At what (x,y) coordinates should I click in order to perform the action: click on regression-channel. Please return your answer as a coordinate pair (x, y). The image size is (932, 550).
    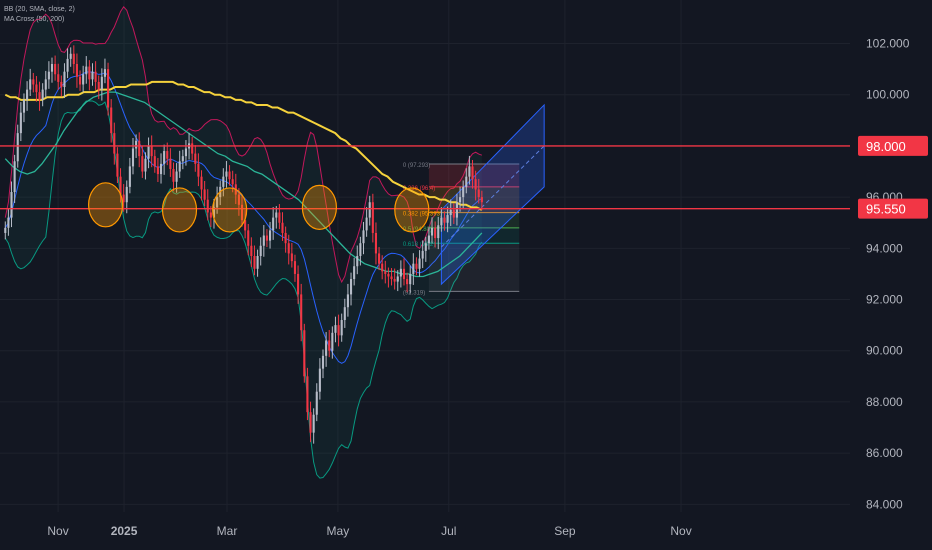
    Looking at the image, I should click on (492, 194).